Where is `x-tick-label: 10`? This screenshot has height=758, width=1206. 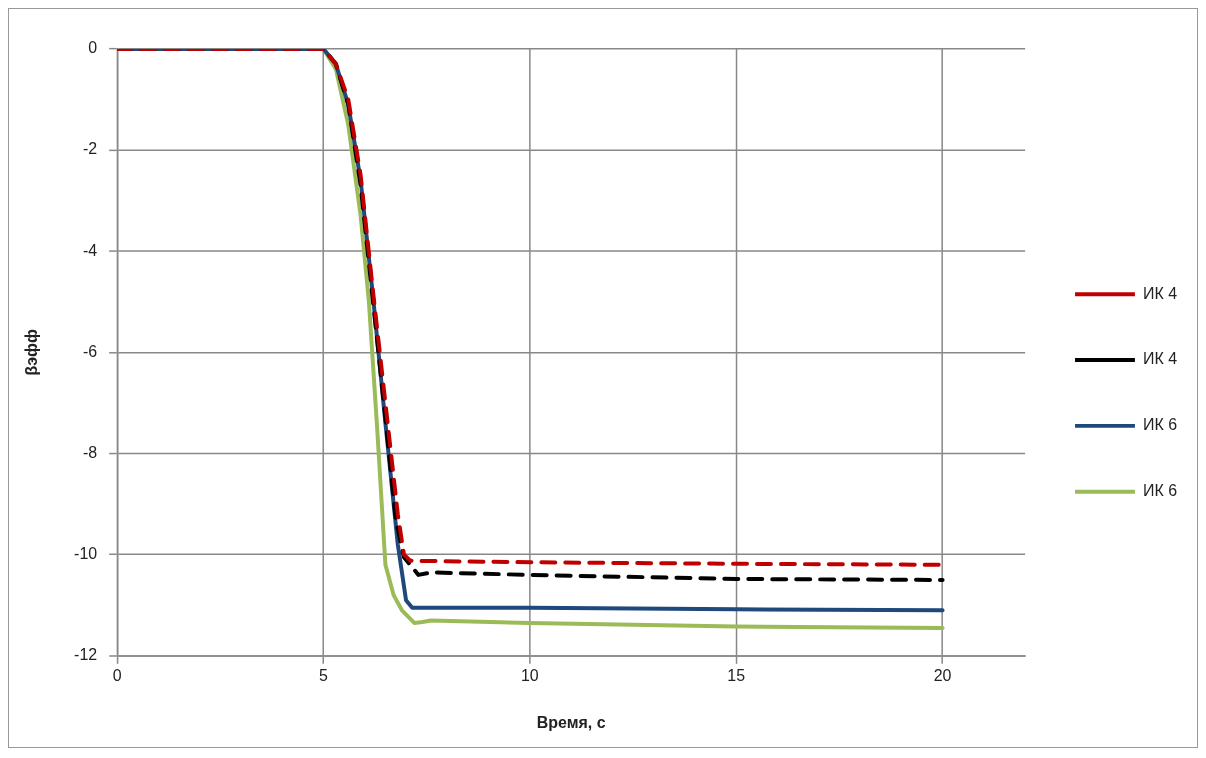 x-tick-label: 10 is located at coordinates (529, 675).